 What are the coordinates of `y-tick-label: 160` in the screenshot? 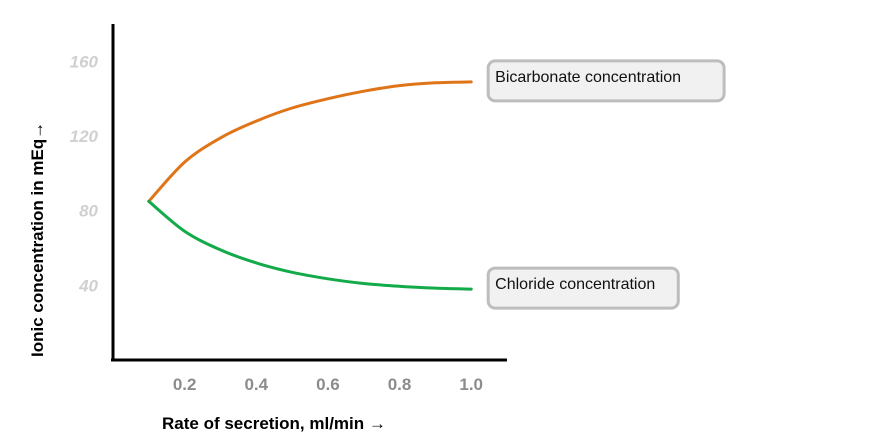 It's located at (84, 61).